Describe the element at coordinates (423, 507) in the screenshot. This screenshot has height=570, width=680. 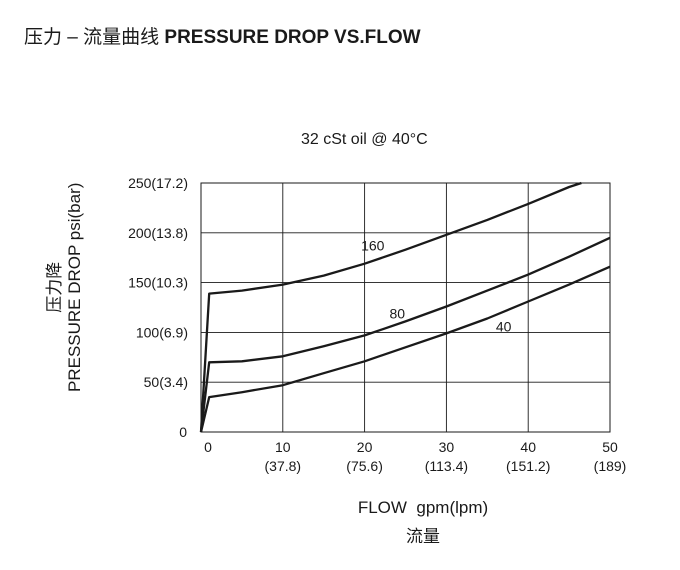
I see `x-axis-label: FLOW gpm(lpm)` at that location.